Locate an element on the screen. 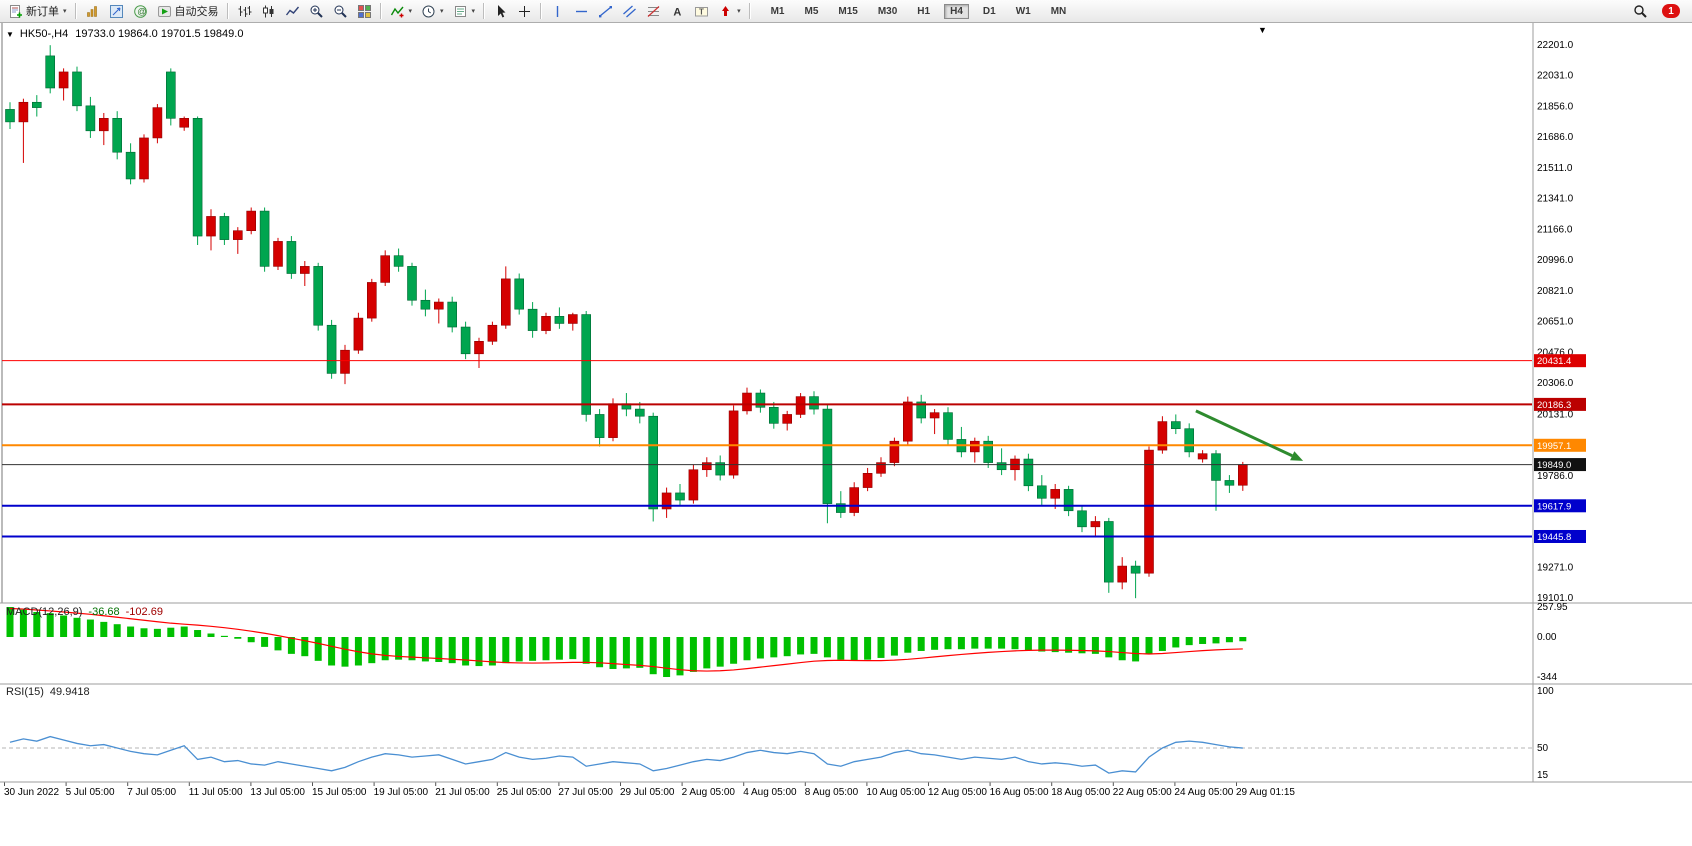 The width and height of the screenshot is (1692, 846). community-button: @ is located at coordinates (140, 11).